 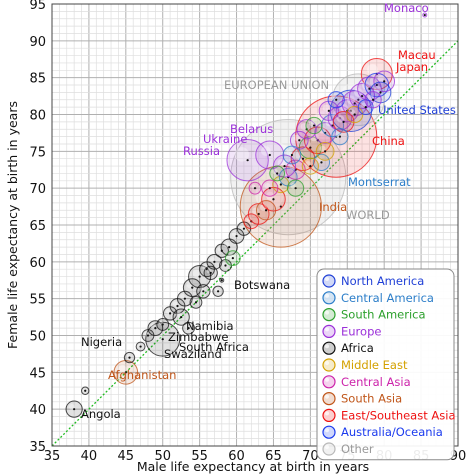 What do you see at coordinates (372, 70) in the screenshot?
I see `bubble-japan-highlight` at bounding box center [372, 70].